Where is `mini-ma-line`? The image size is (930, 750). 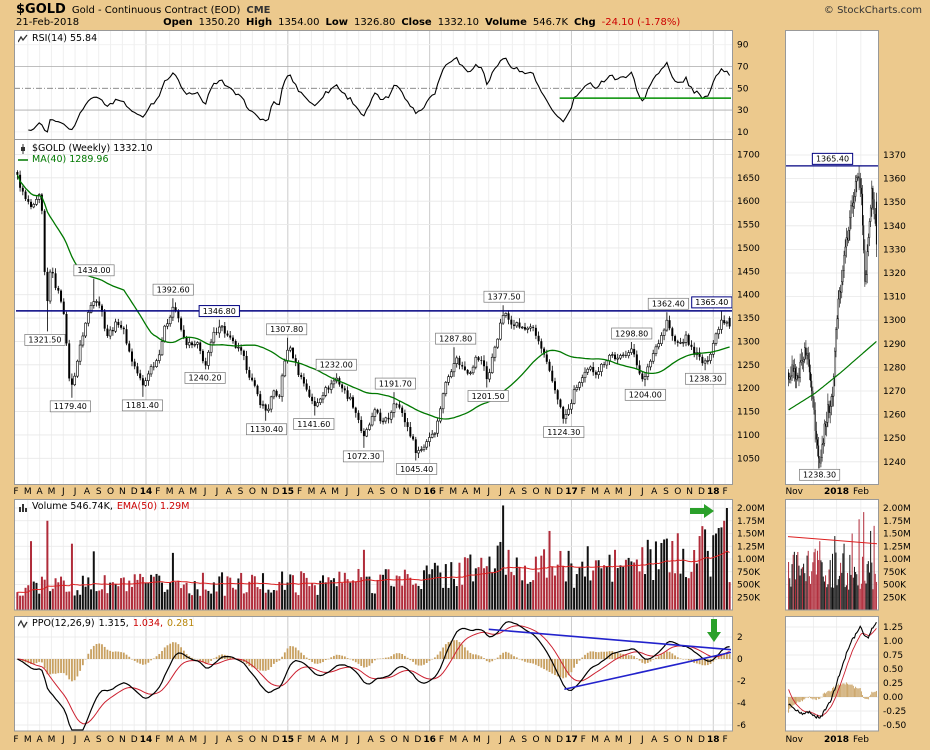 mini-ma-line is located at coordinates (832, 375).